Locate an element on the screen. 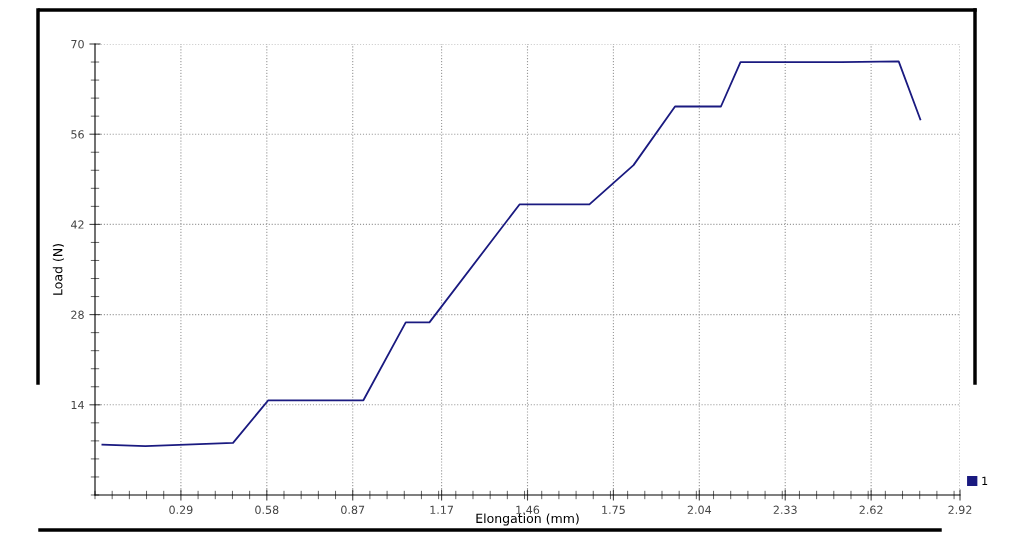  y-tick-label: 70 is located at coordinates (77, 44).